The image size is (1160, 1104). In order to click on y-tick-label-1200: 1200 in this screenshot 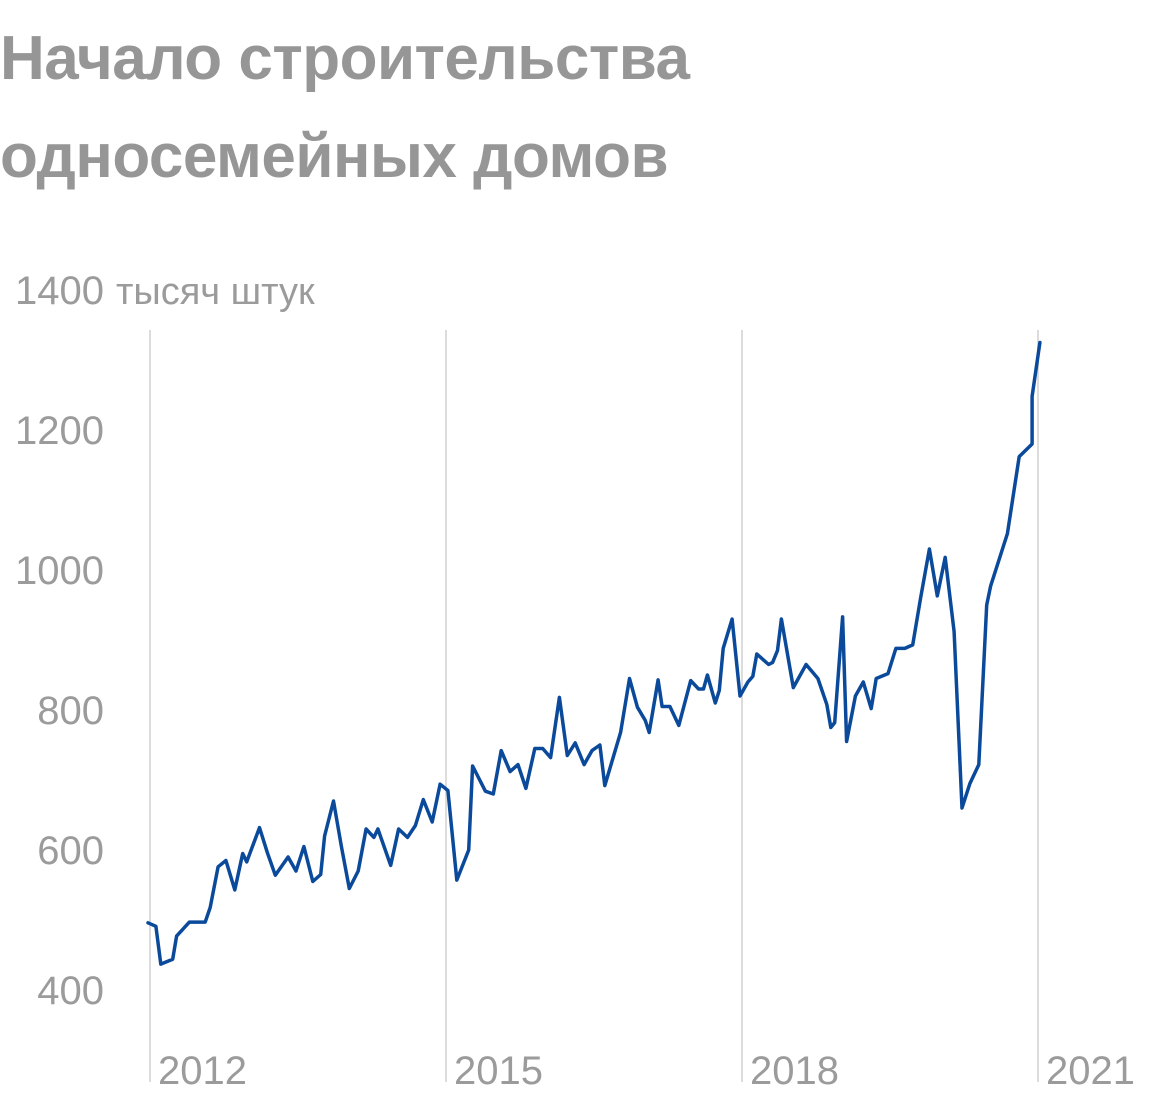, I will do `click(59, 431)`.